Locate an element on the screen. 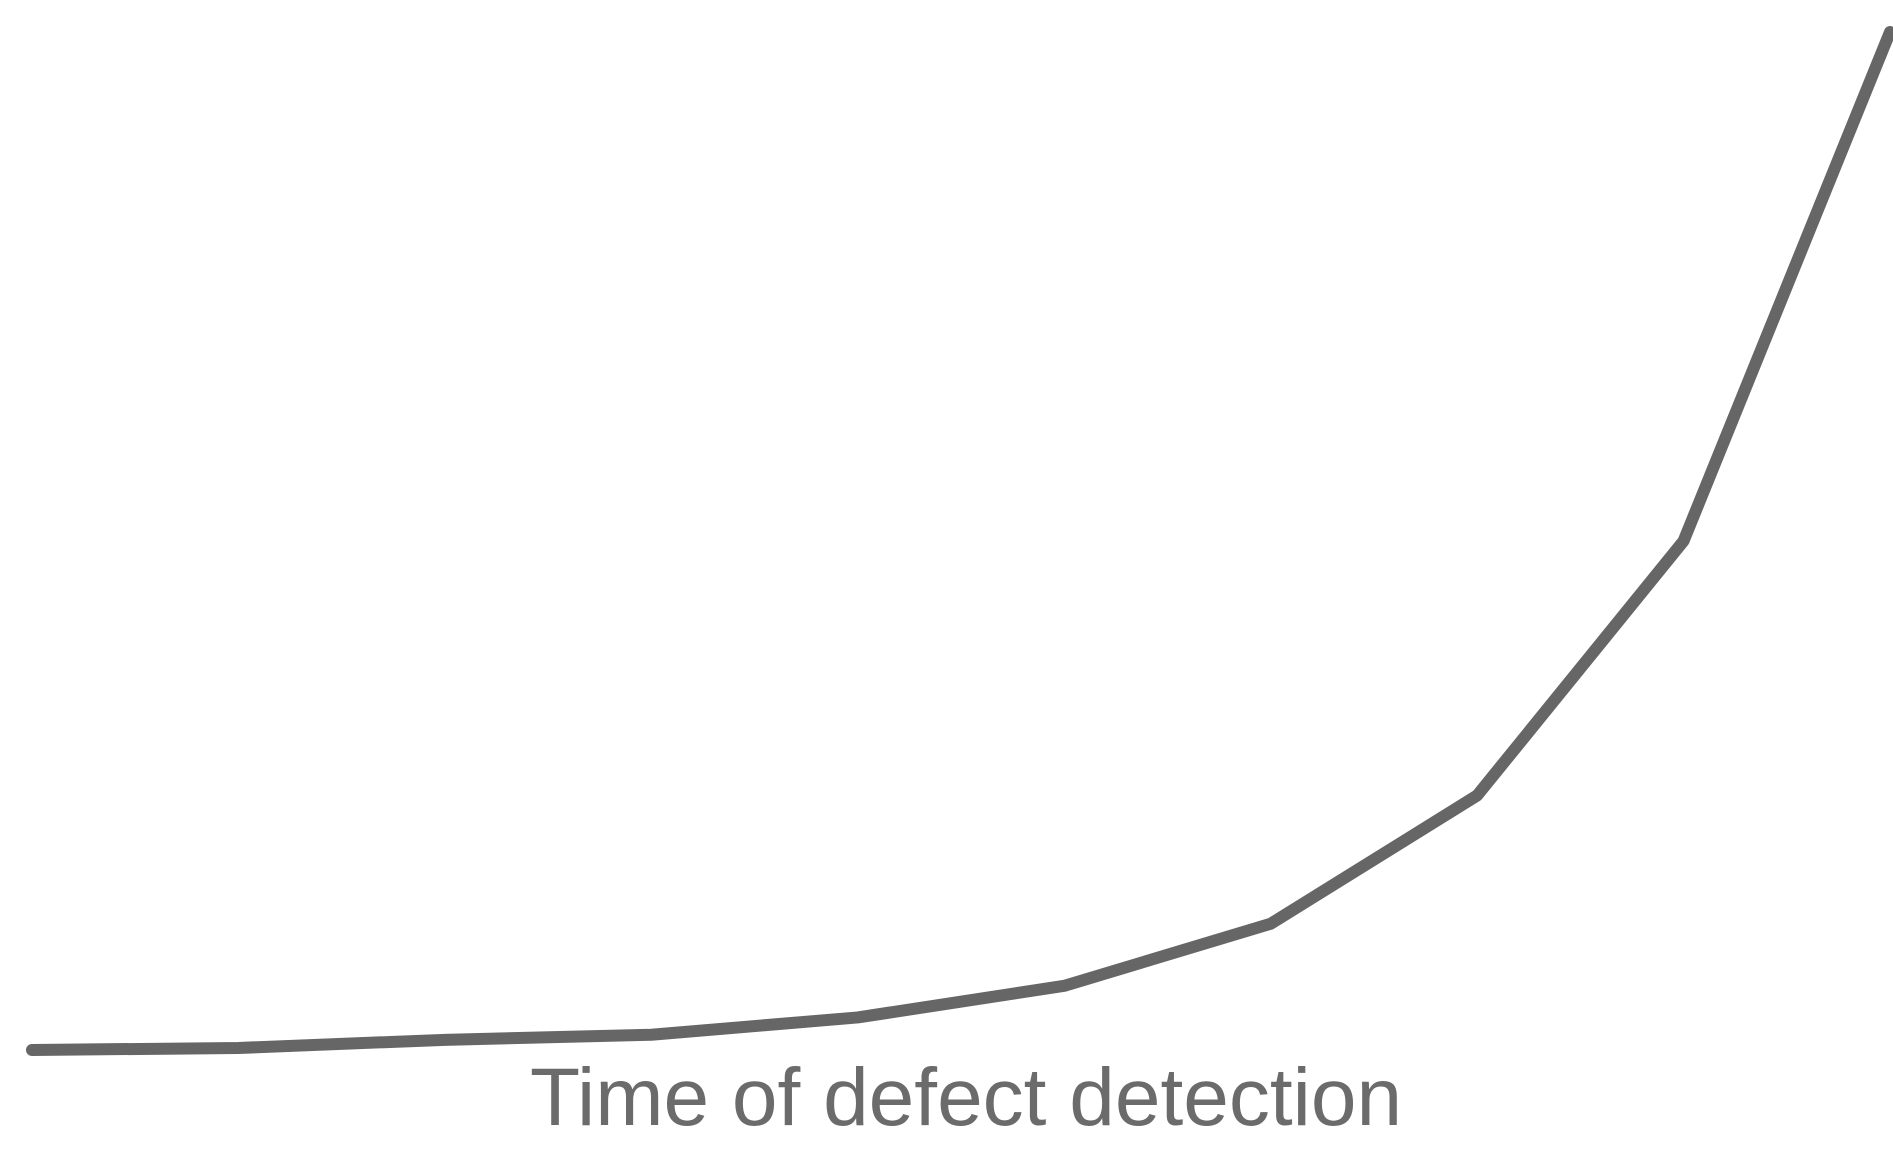 This screenshot has width=1893, height=1164. x-axis-label: Time of defect detection is located at coordinates (966, 1097).